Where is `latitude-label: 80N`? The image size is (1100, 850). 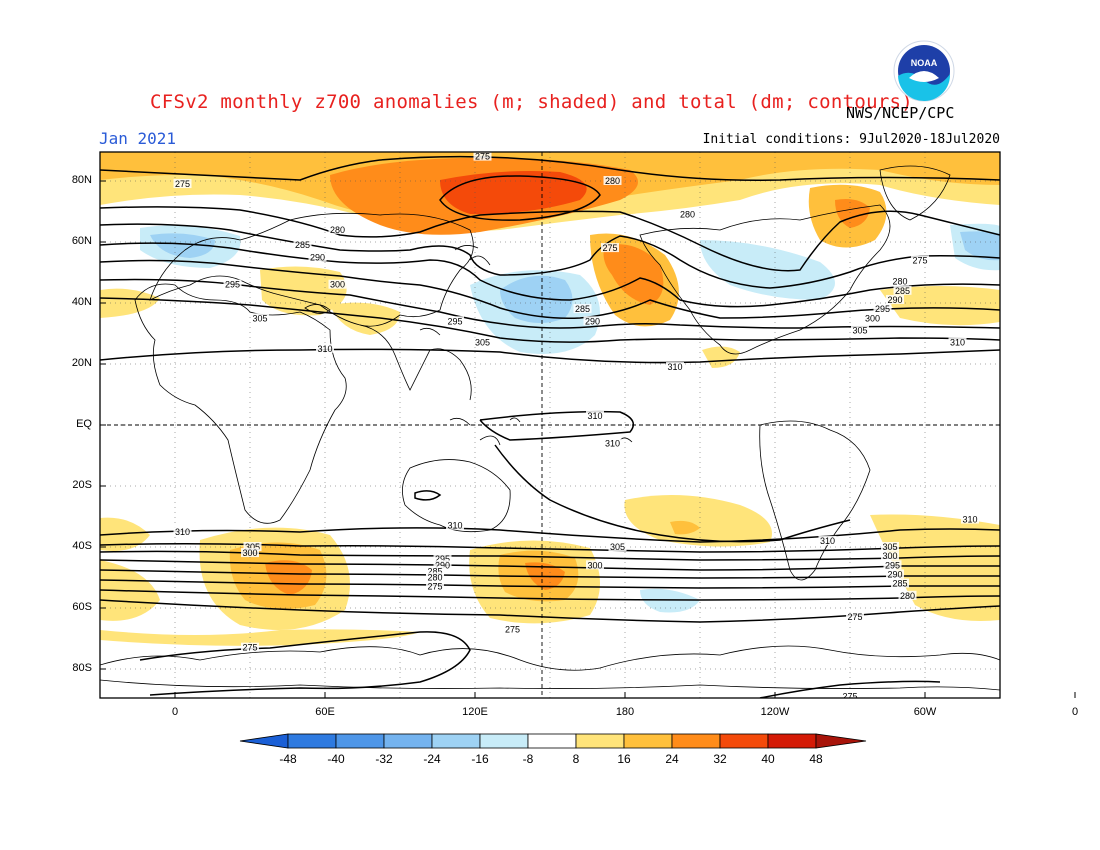 latitude-label: 80N is located at coordinates (81, 180).